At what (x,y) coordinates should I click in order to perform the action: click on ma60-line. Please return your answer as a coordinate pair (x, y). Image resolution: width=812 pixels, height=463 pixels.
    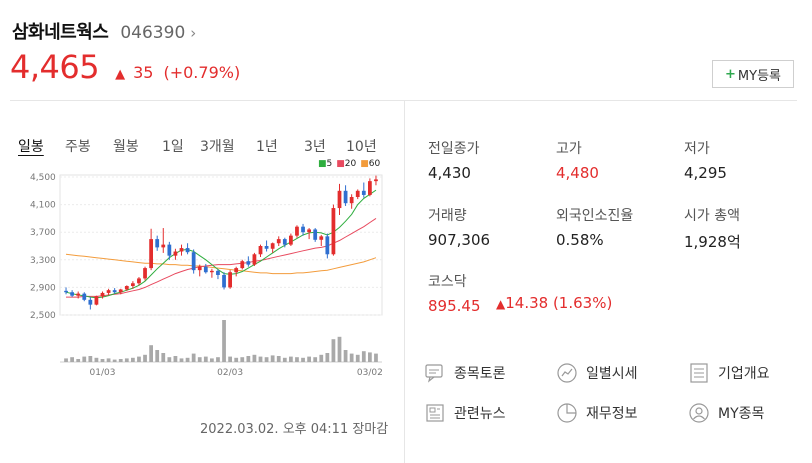
    Looking at the image, I should click on (221, 264).